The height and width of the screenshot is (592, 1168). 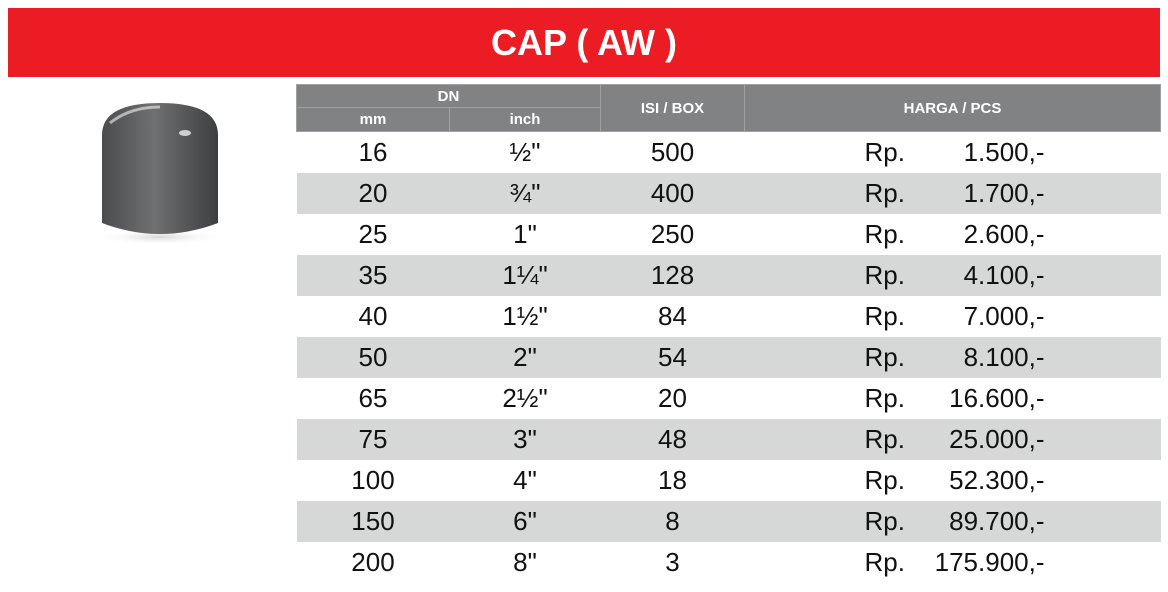 I want to click on price-cell: Rp. 175.900,-, so click(x=953, y=562).